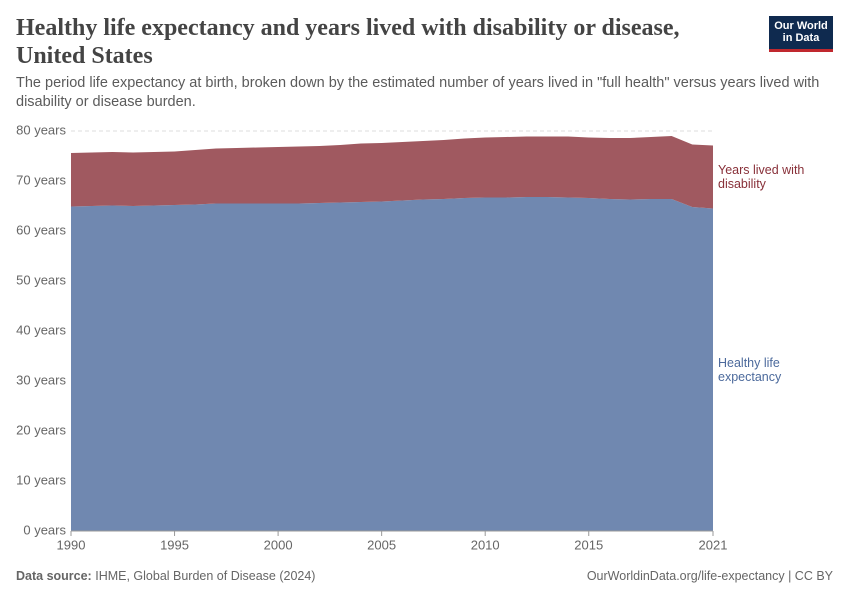 This screenshot has width=850, height=600. I want to click on x-tick-label: 1995, so click(174, 544).